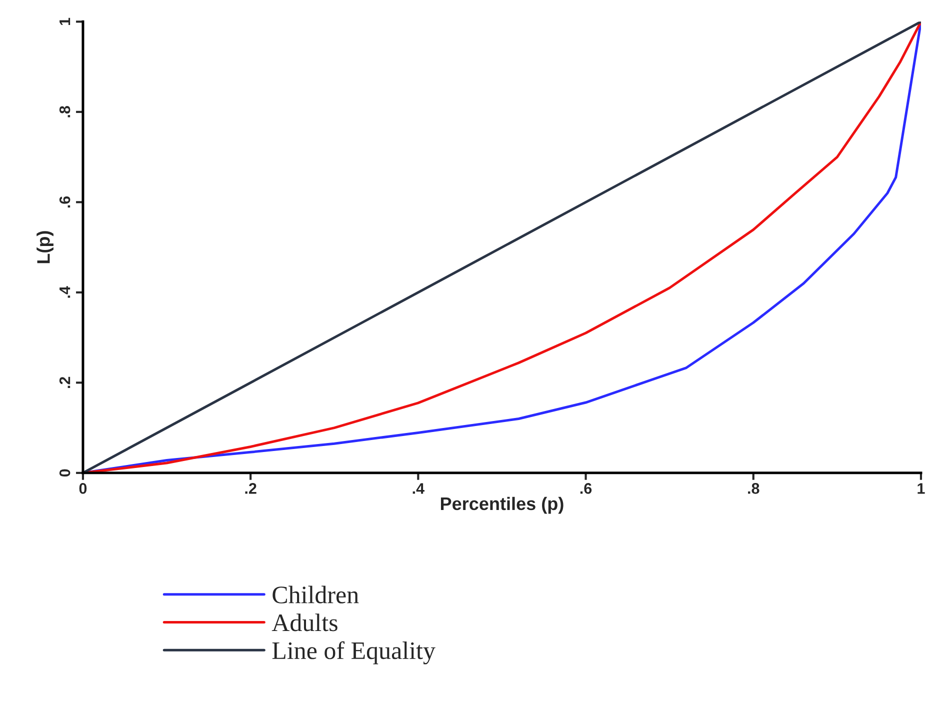 The height and width of the screenshot is (722, 927). Describe the element at coordinates (64, 382) in the screenshot. I see `y-tick-label: .2` at that location.